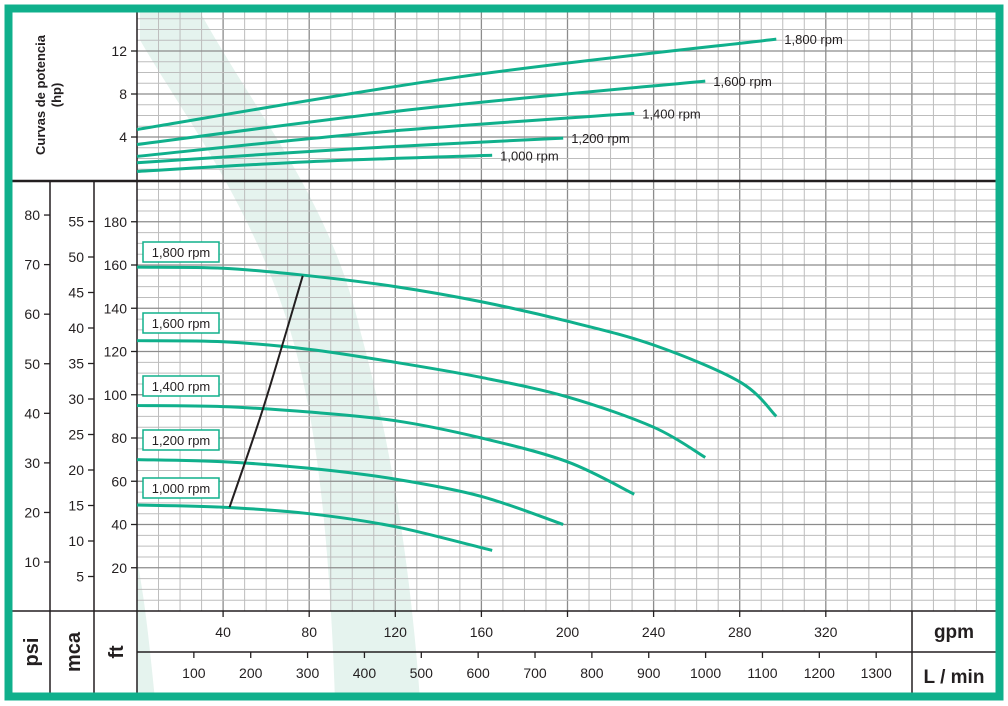  I want to click on head-curve-1600rpm, so click(421, 399).